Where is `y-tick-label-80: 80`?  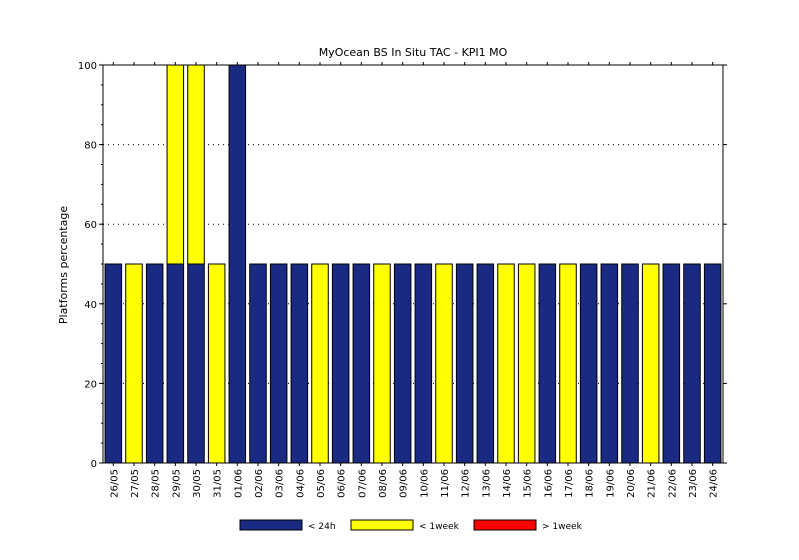 y-tick-label-80: 80 is located at coordinates (90, 146).